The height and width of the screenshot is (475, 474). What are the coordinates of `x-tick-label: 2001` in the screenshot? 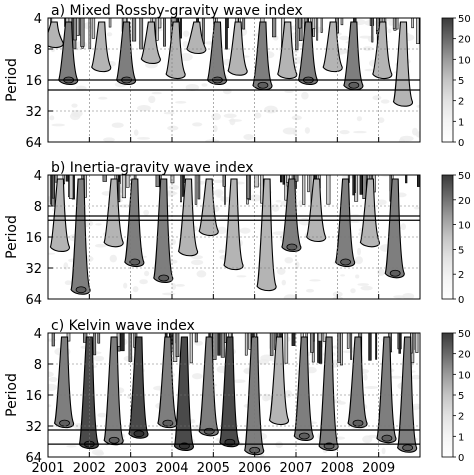 It's located at (47, 468).